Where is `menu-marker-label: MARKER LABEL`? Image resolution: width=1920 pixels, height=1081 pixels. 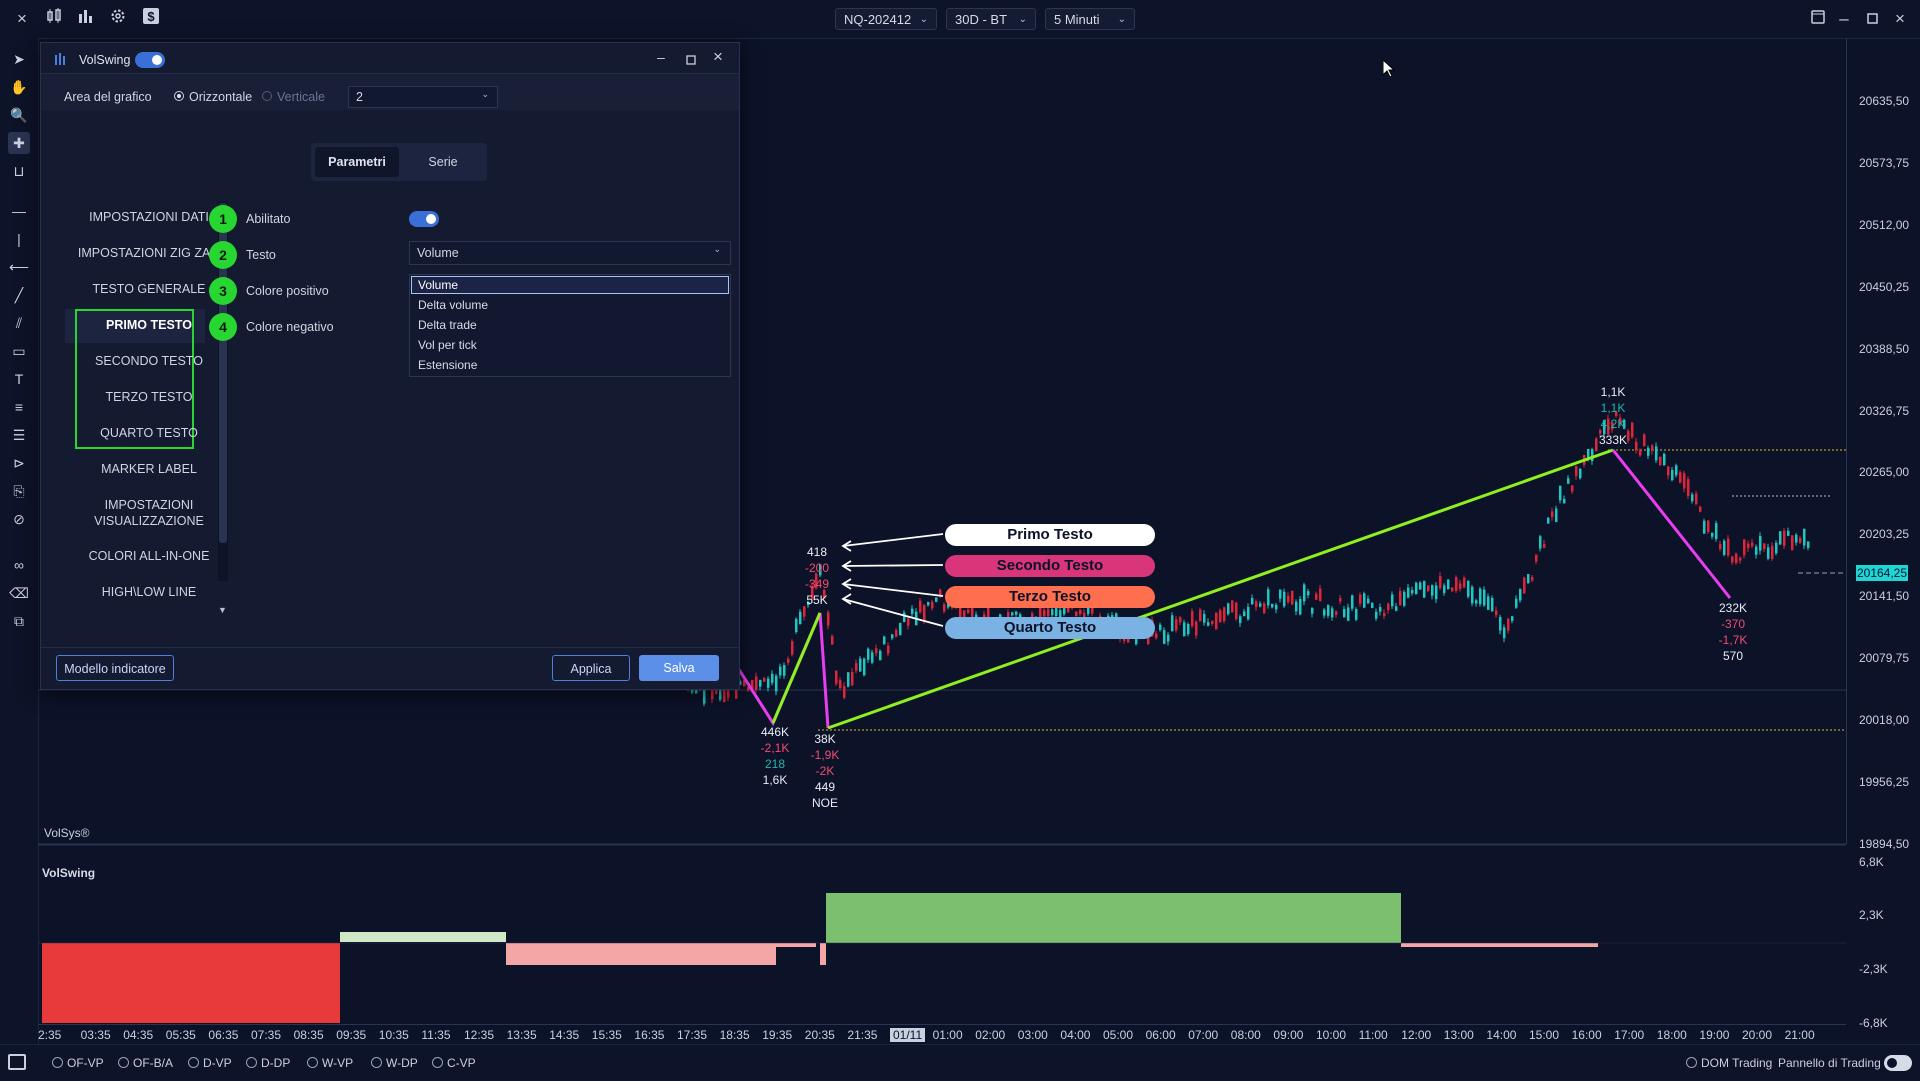
menu-marker-label: MARKER LABEL is located at coordinates (149, 469).